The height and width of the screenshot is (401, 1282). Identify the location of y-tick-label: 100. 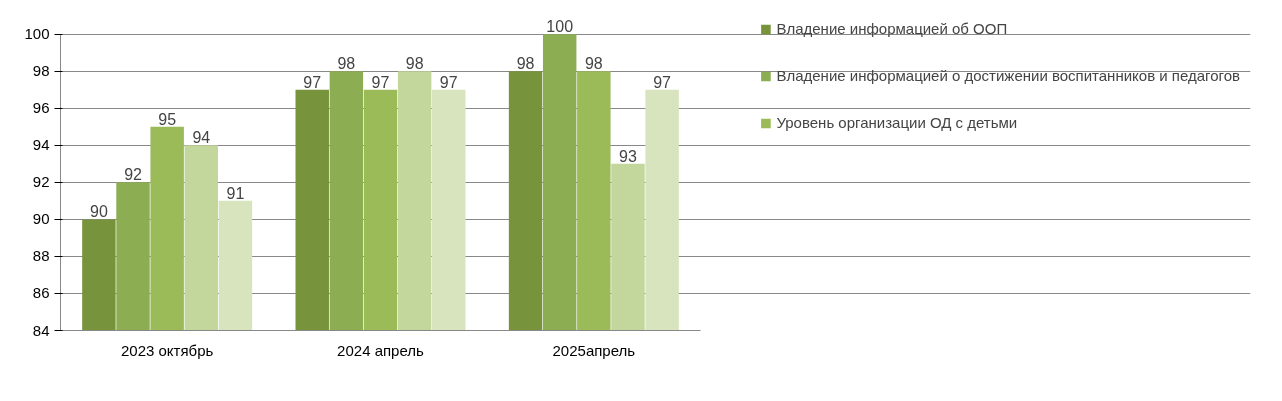
(37, 34).